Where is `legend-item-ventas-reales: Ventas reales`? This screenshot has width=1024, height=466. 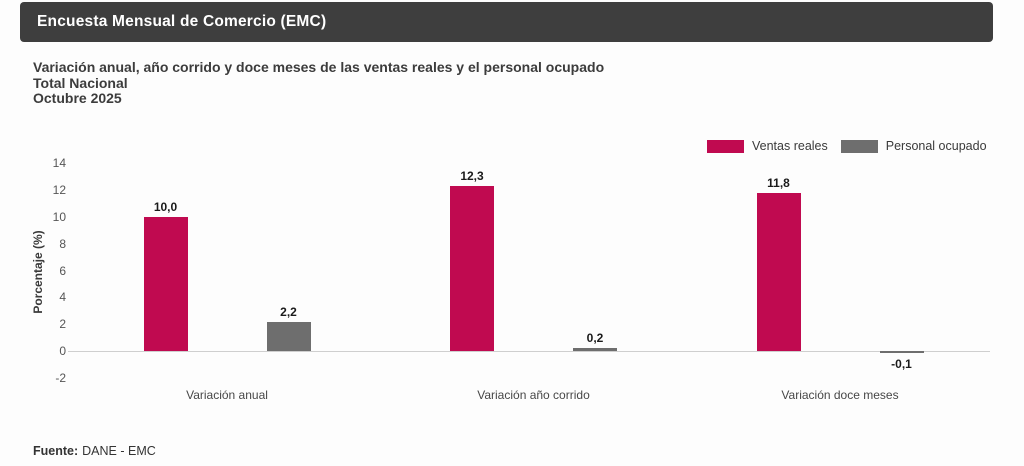 legend-item-ventas-reales: Ventas reales is located at coordinates (767, 146).